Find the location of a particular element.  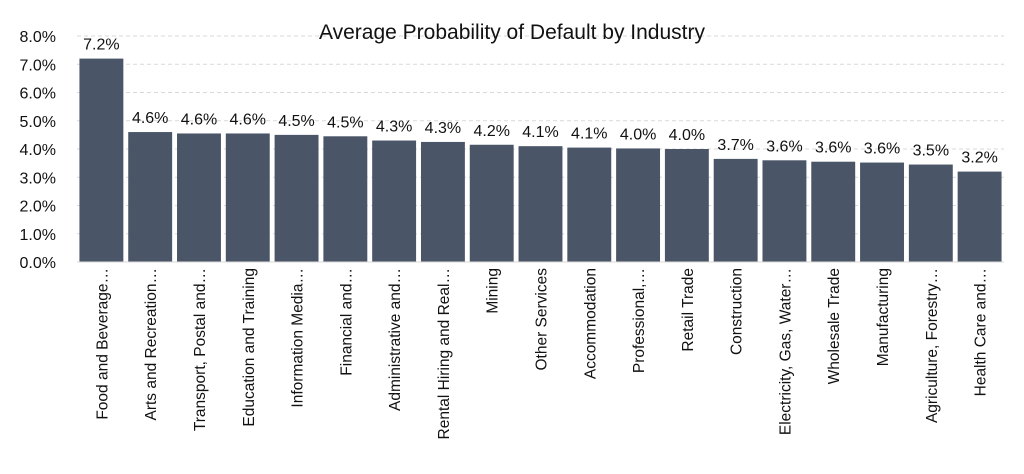

y-tick-label: 5.0% is located at coordinates (38, 122).